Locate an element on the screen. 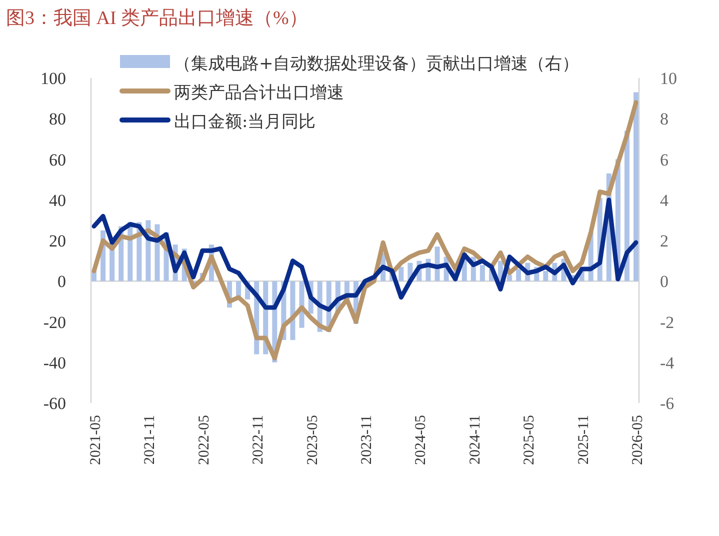  chart-title: 图3：我国 AI 类产品出口增速（%） is located at coordinates (157, 18).